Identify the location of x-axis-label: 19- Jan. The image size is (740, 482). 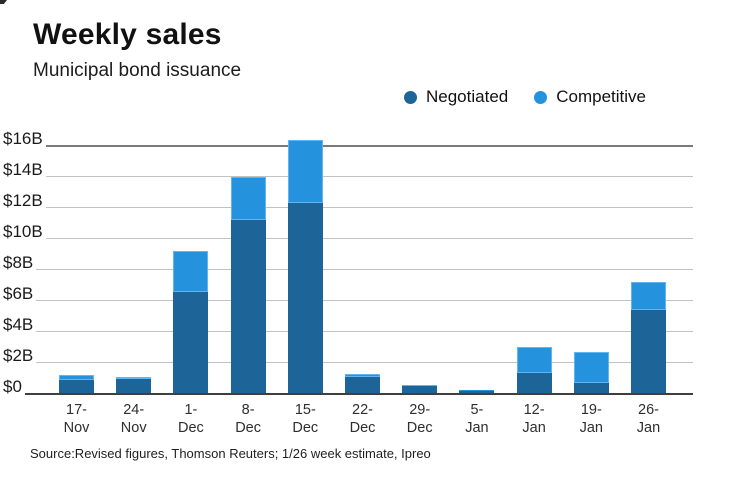
(591, 419).